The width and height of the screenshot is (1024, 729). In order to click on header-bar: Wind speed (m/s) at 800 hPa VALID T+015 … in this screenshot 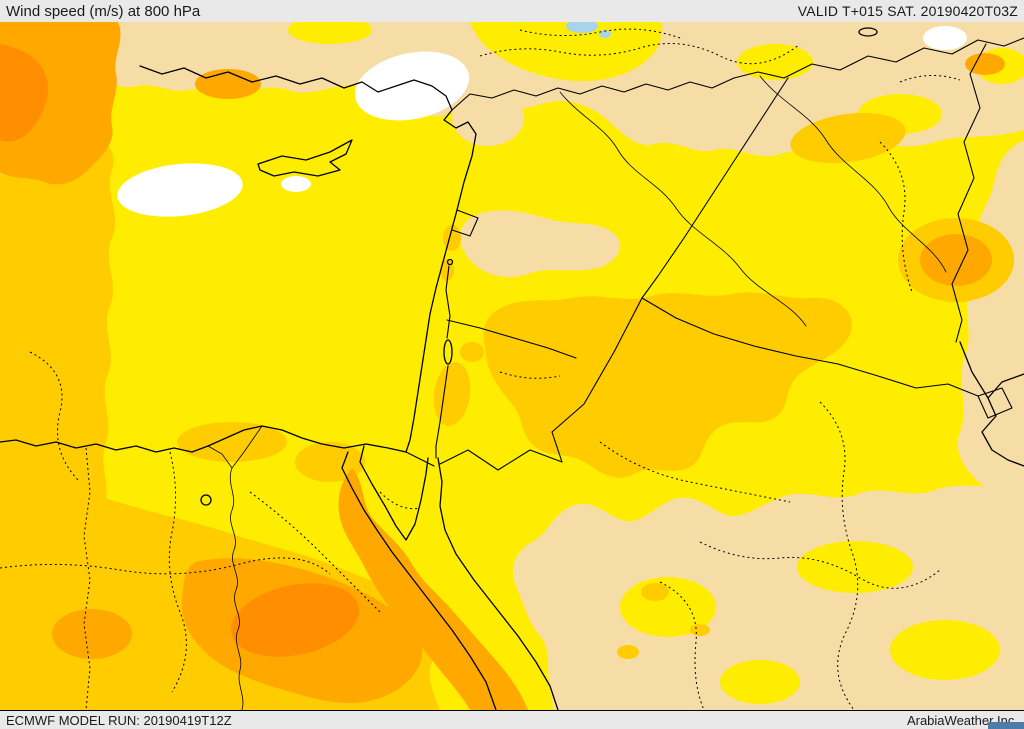, I will do `click(512, 11)`.